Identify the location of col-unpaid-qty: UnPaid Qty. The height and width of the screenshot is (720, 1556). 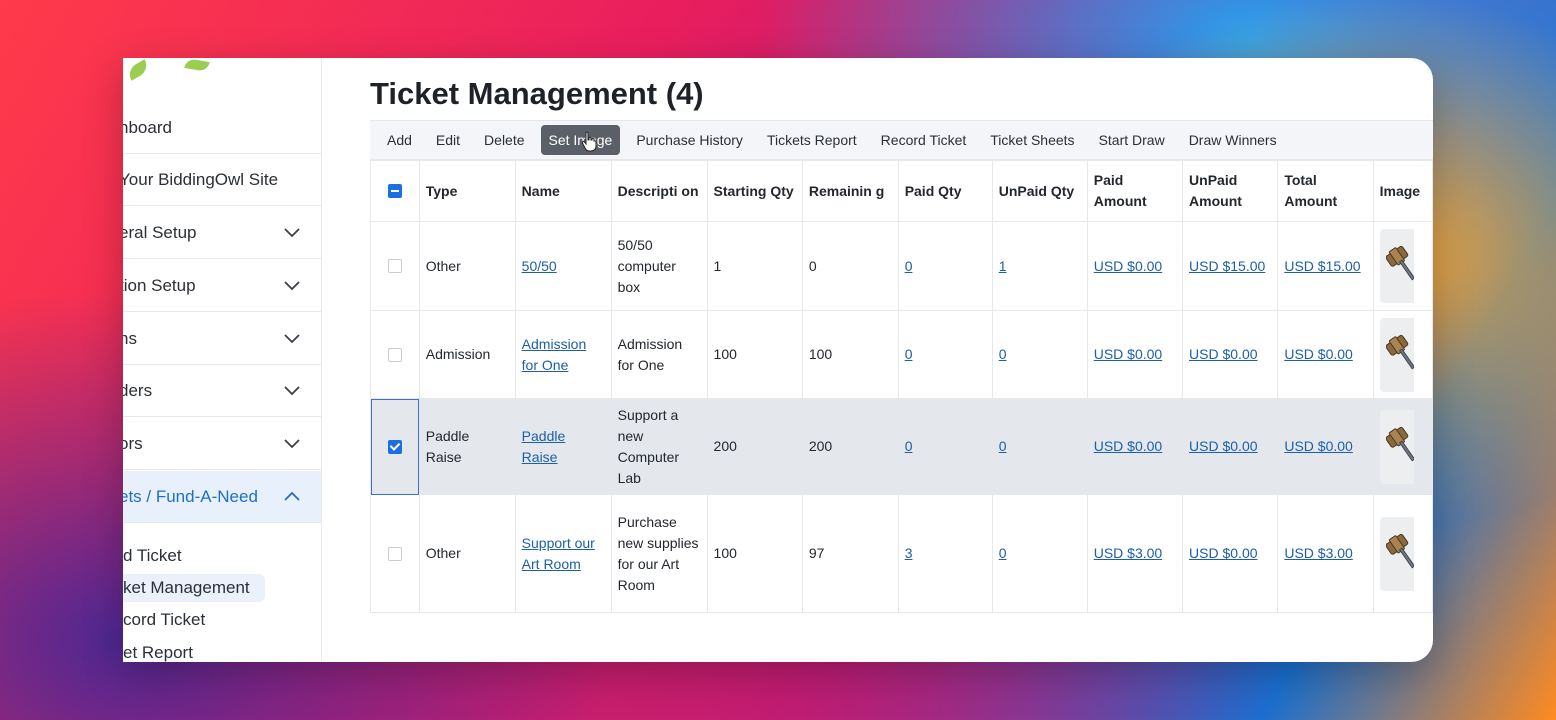
(1039, 191).